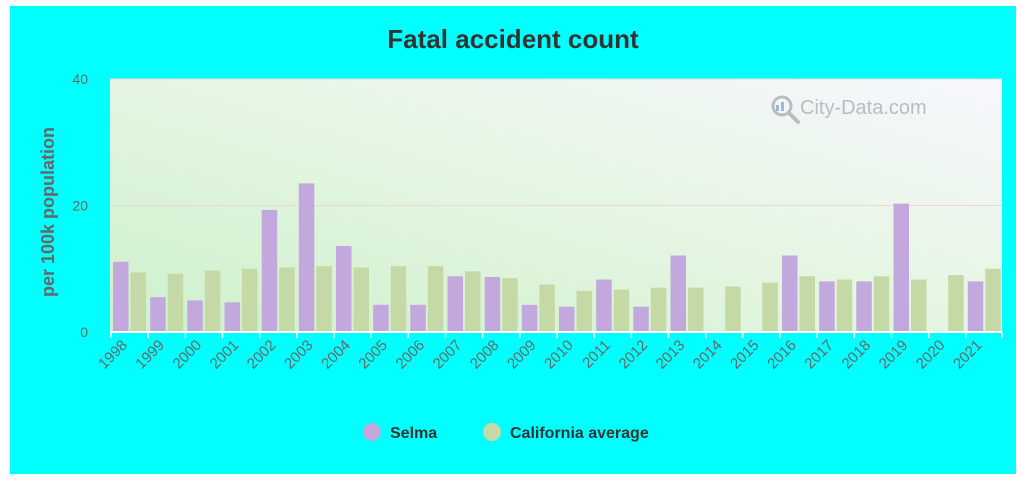 The height and width of the screenshot is (486, 1024). Describe the element at coordinates (671, 355) in the screenshot. I see `x-tick-label: 2013` at that location.